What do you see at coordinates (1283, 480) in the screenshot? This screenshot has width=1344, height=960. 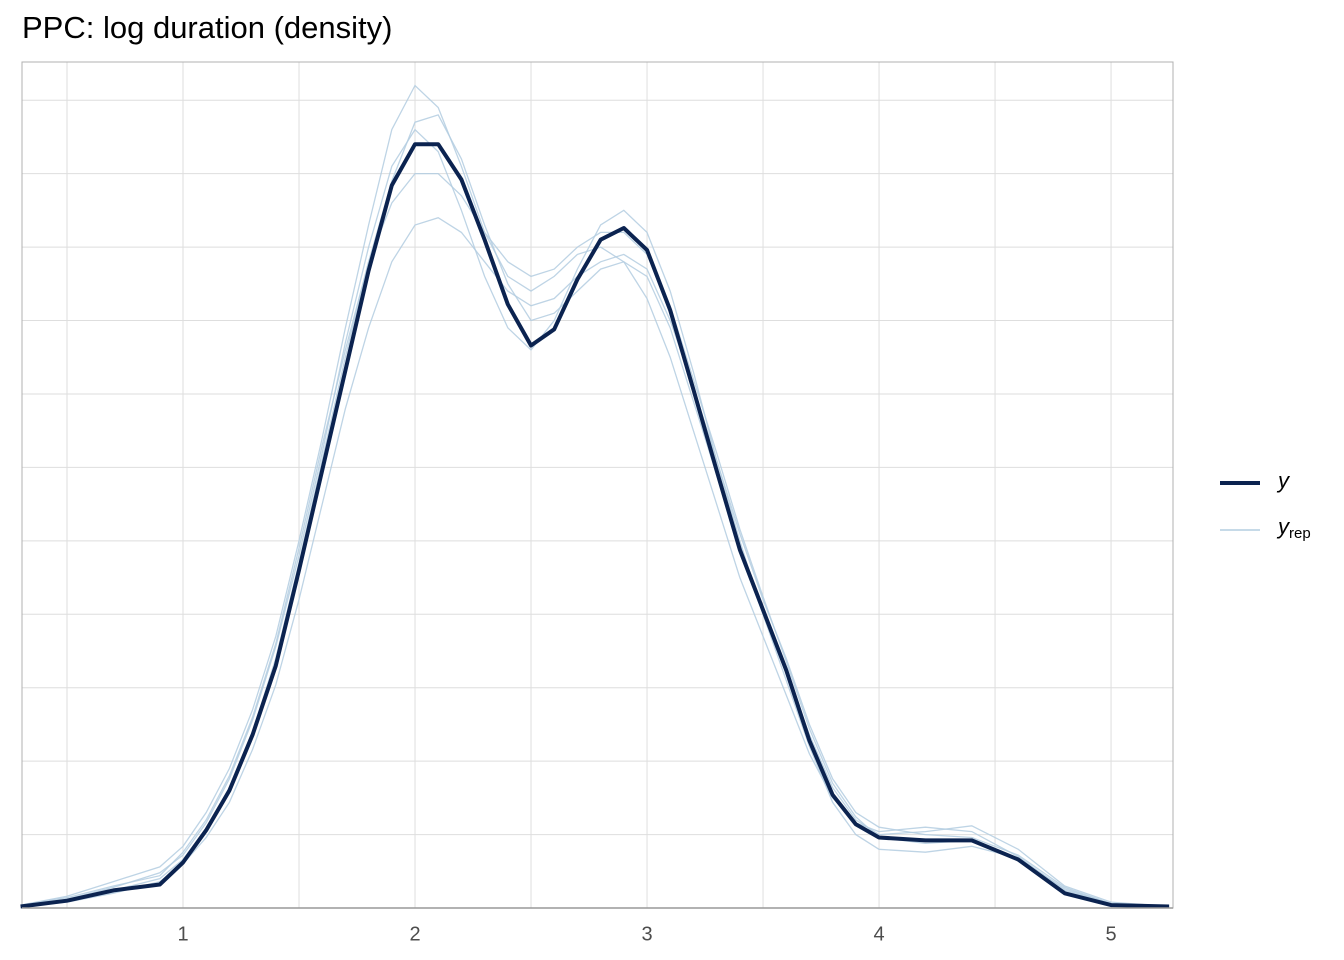 I see `legend-label: y` at bounding box center [1283, 480].